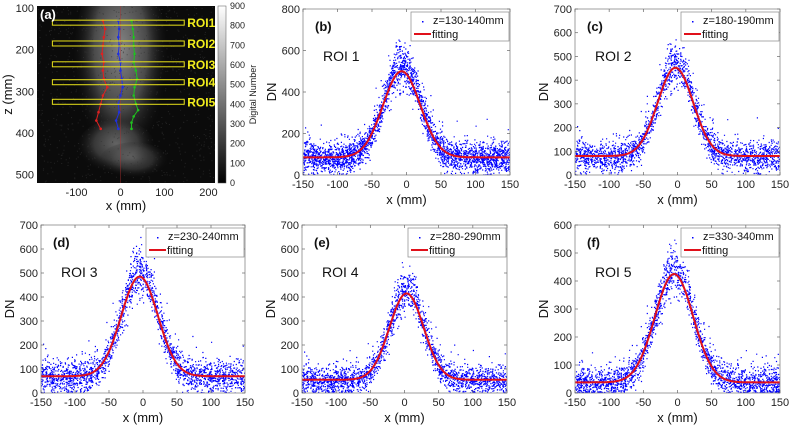  Describe the element at coordinates (237, 124) in the screenshot. I see `colorbar-tick-label: 300` at that location.